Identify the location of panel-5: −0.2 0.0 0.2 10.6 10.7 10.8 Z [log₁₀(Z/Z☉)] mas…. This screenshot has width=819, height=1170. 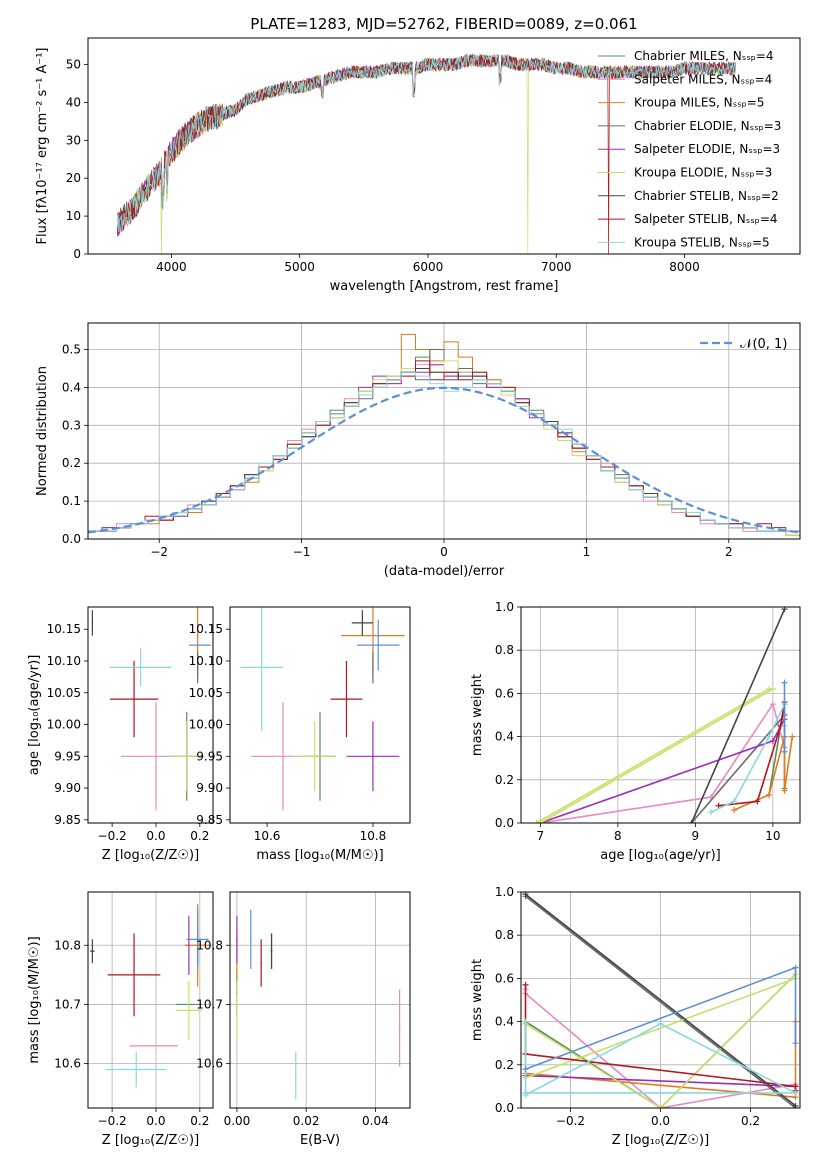
(120, 1019).